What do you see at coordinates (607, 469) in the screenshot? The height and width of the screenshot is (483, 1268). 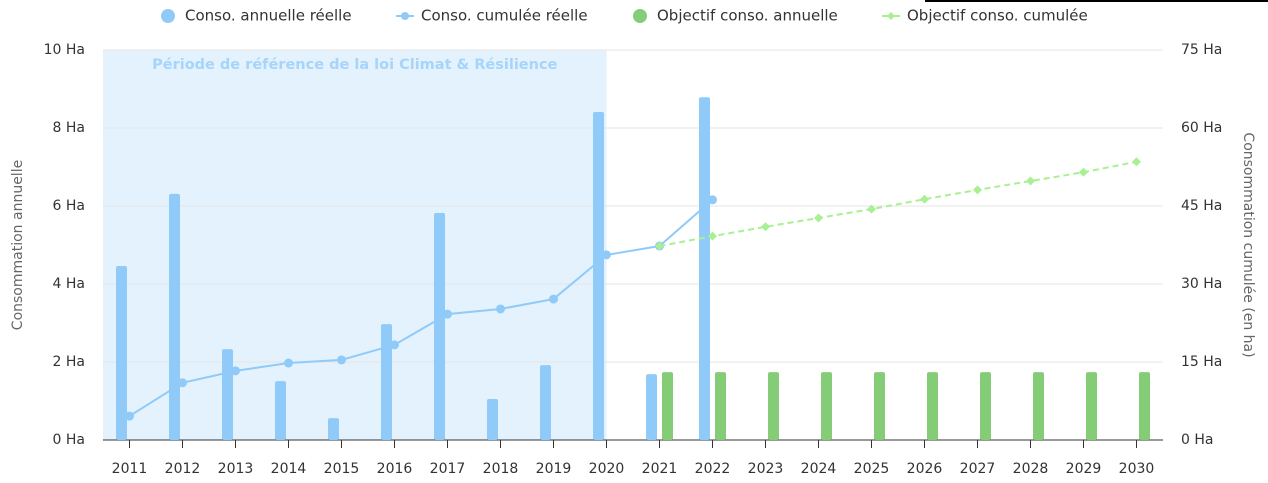 I see `x-tick-label: 2020` at bounding box center [607, 469].